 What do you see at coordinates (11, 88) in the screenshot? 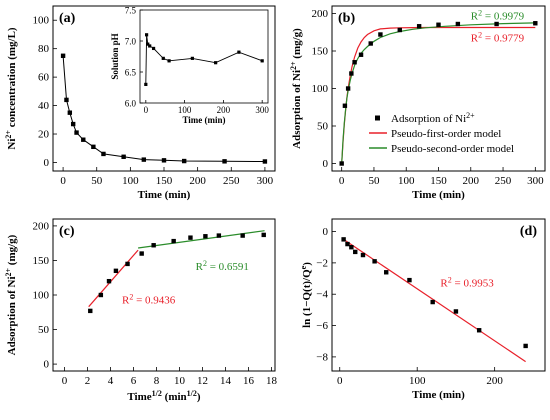
I see `y-axis-title: Ni2+ concentration (mg/L)` at bounding box center [11, 88].